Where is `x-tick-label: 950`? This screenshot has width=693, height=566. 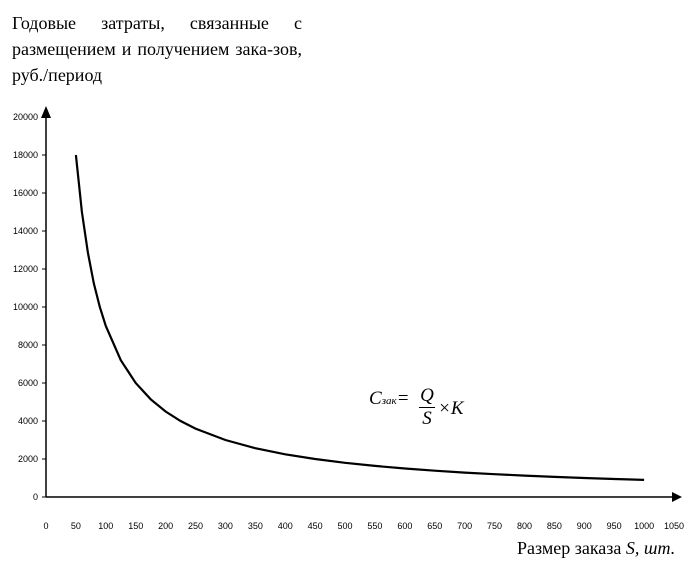 x-tick-label: 950 is located at coordinates (614, 526).